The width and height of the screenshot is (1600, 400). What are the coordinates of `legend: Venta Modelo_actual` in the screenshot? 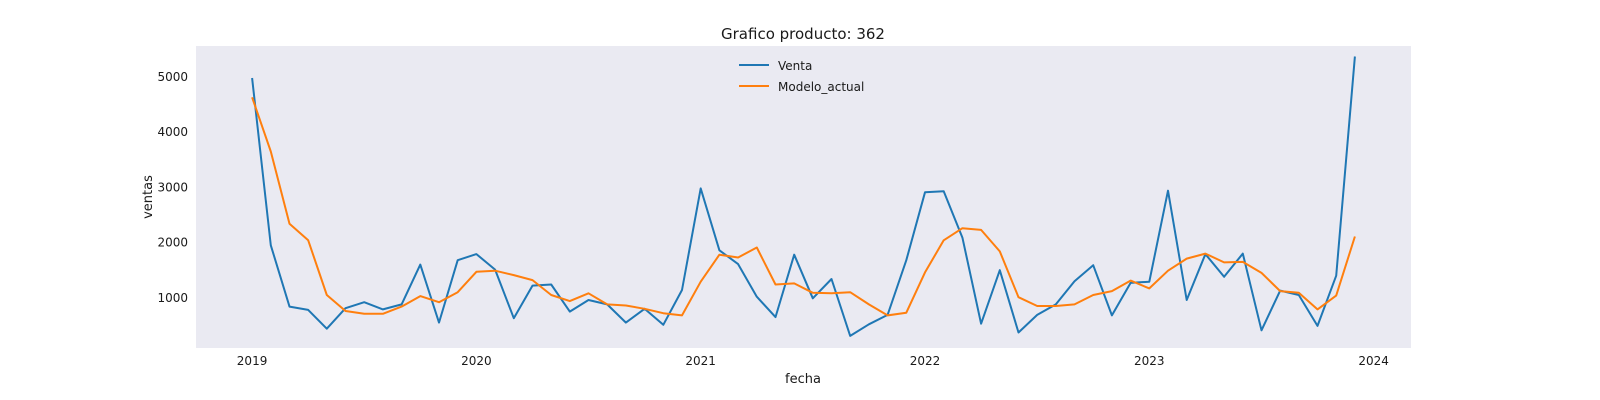 It's located at (801, 76).